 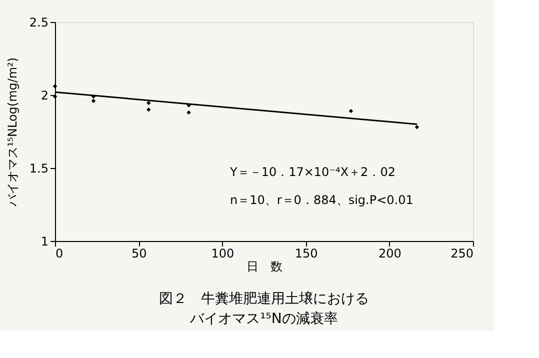 What do you see at coordinates (44, 95) in the screenshot?
I see `y-tick-label: 2` at bounding box center [44, 95].